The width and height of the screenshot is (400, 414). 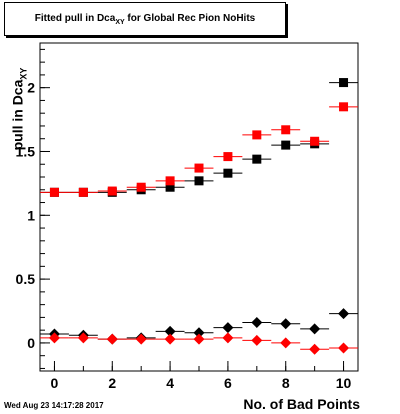 What do you see at coordinates (201, 376) in the screenshot?
I see `x-axis: 0 2 4 6 8 10` at bounding box center [201, 376].